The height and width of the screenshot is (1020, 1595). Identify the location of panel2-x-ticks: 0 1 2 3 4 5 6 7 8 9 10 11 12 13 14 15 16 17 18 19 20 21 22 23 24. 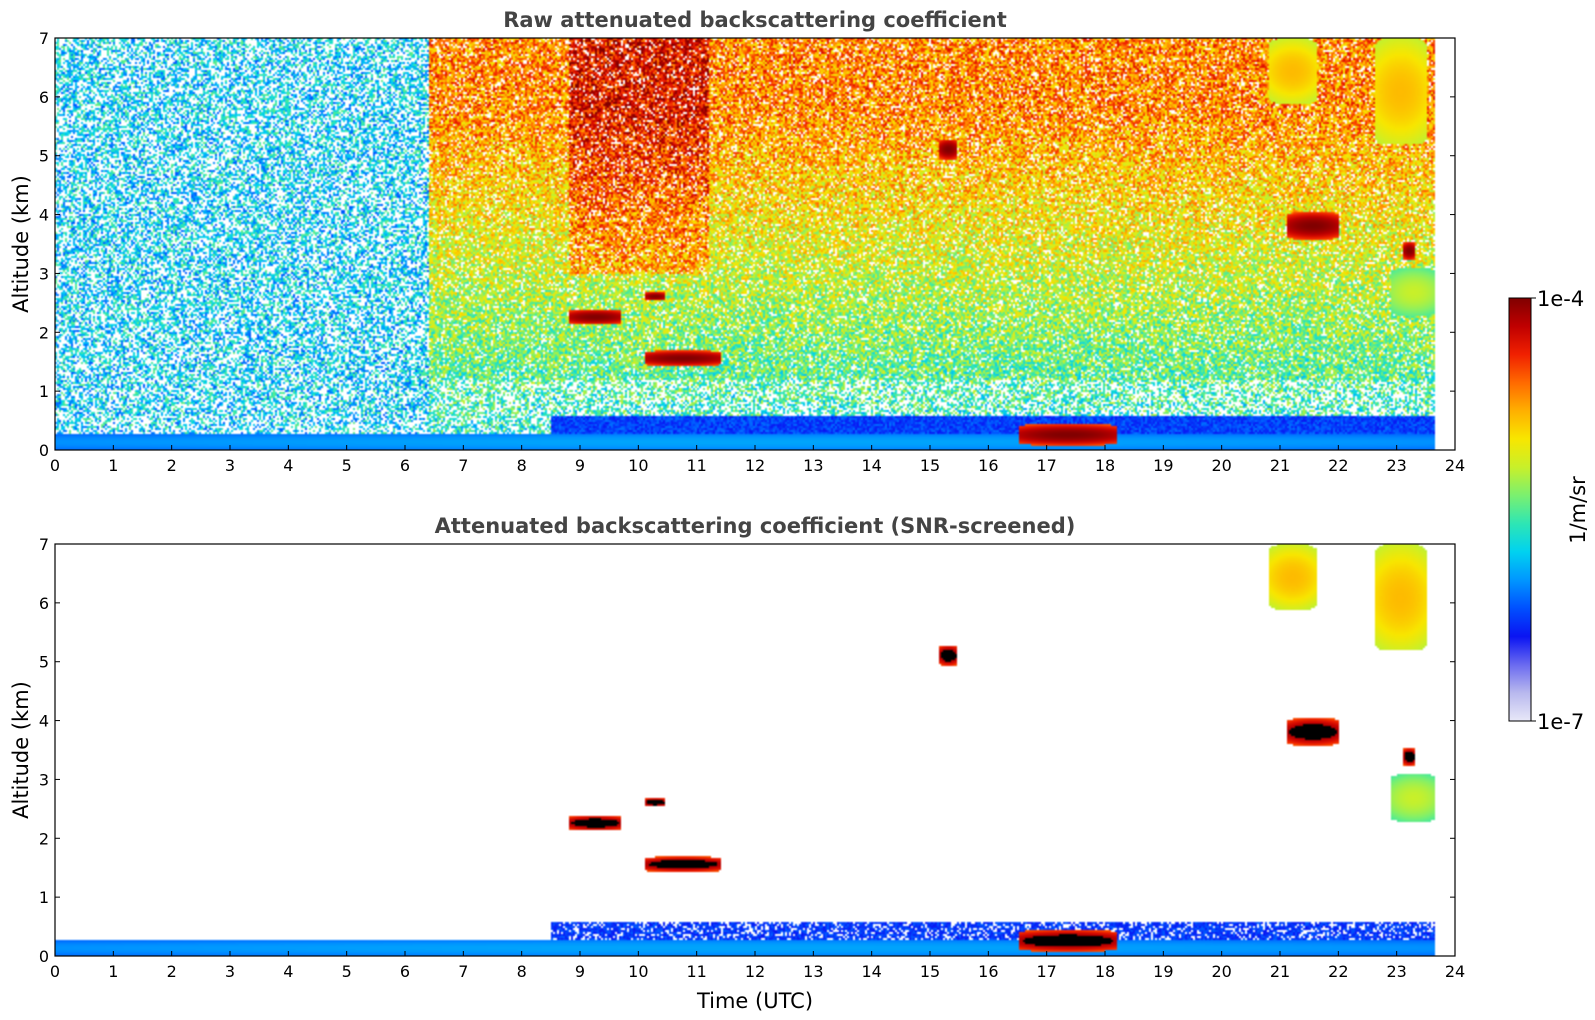
(757, 966).